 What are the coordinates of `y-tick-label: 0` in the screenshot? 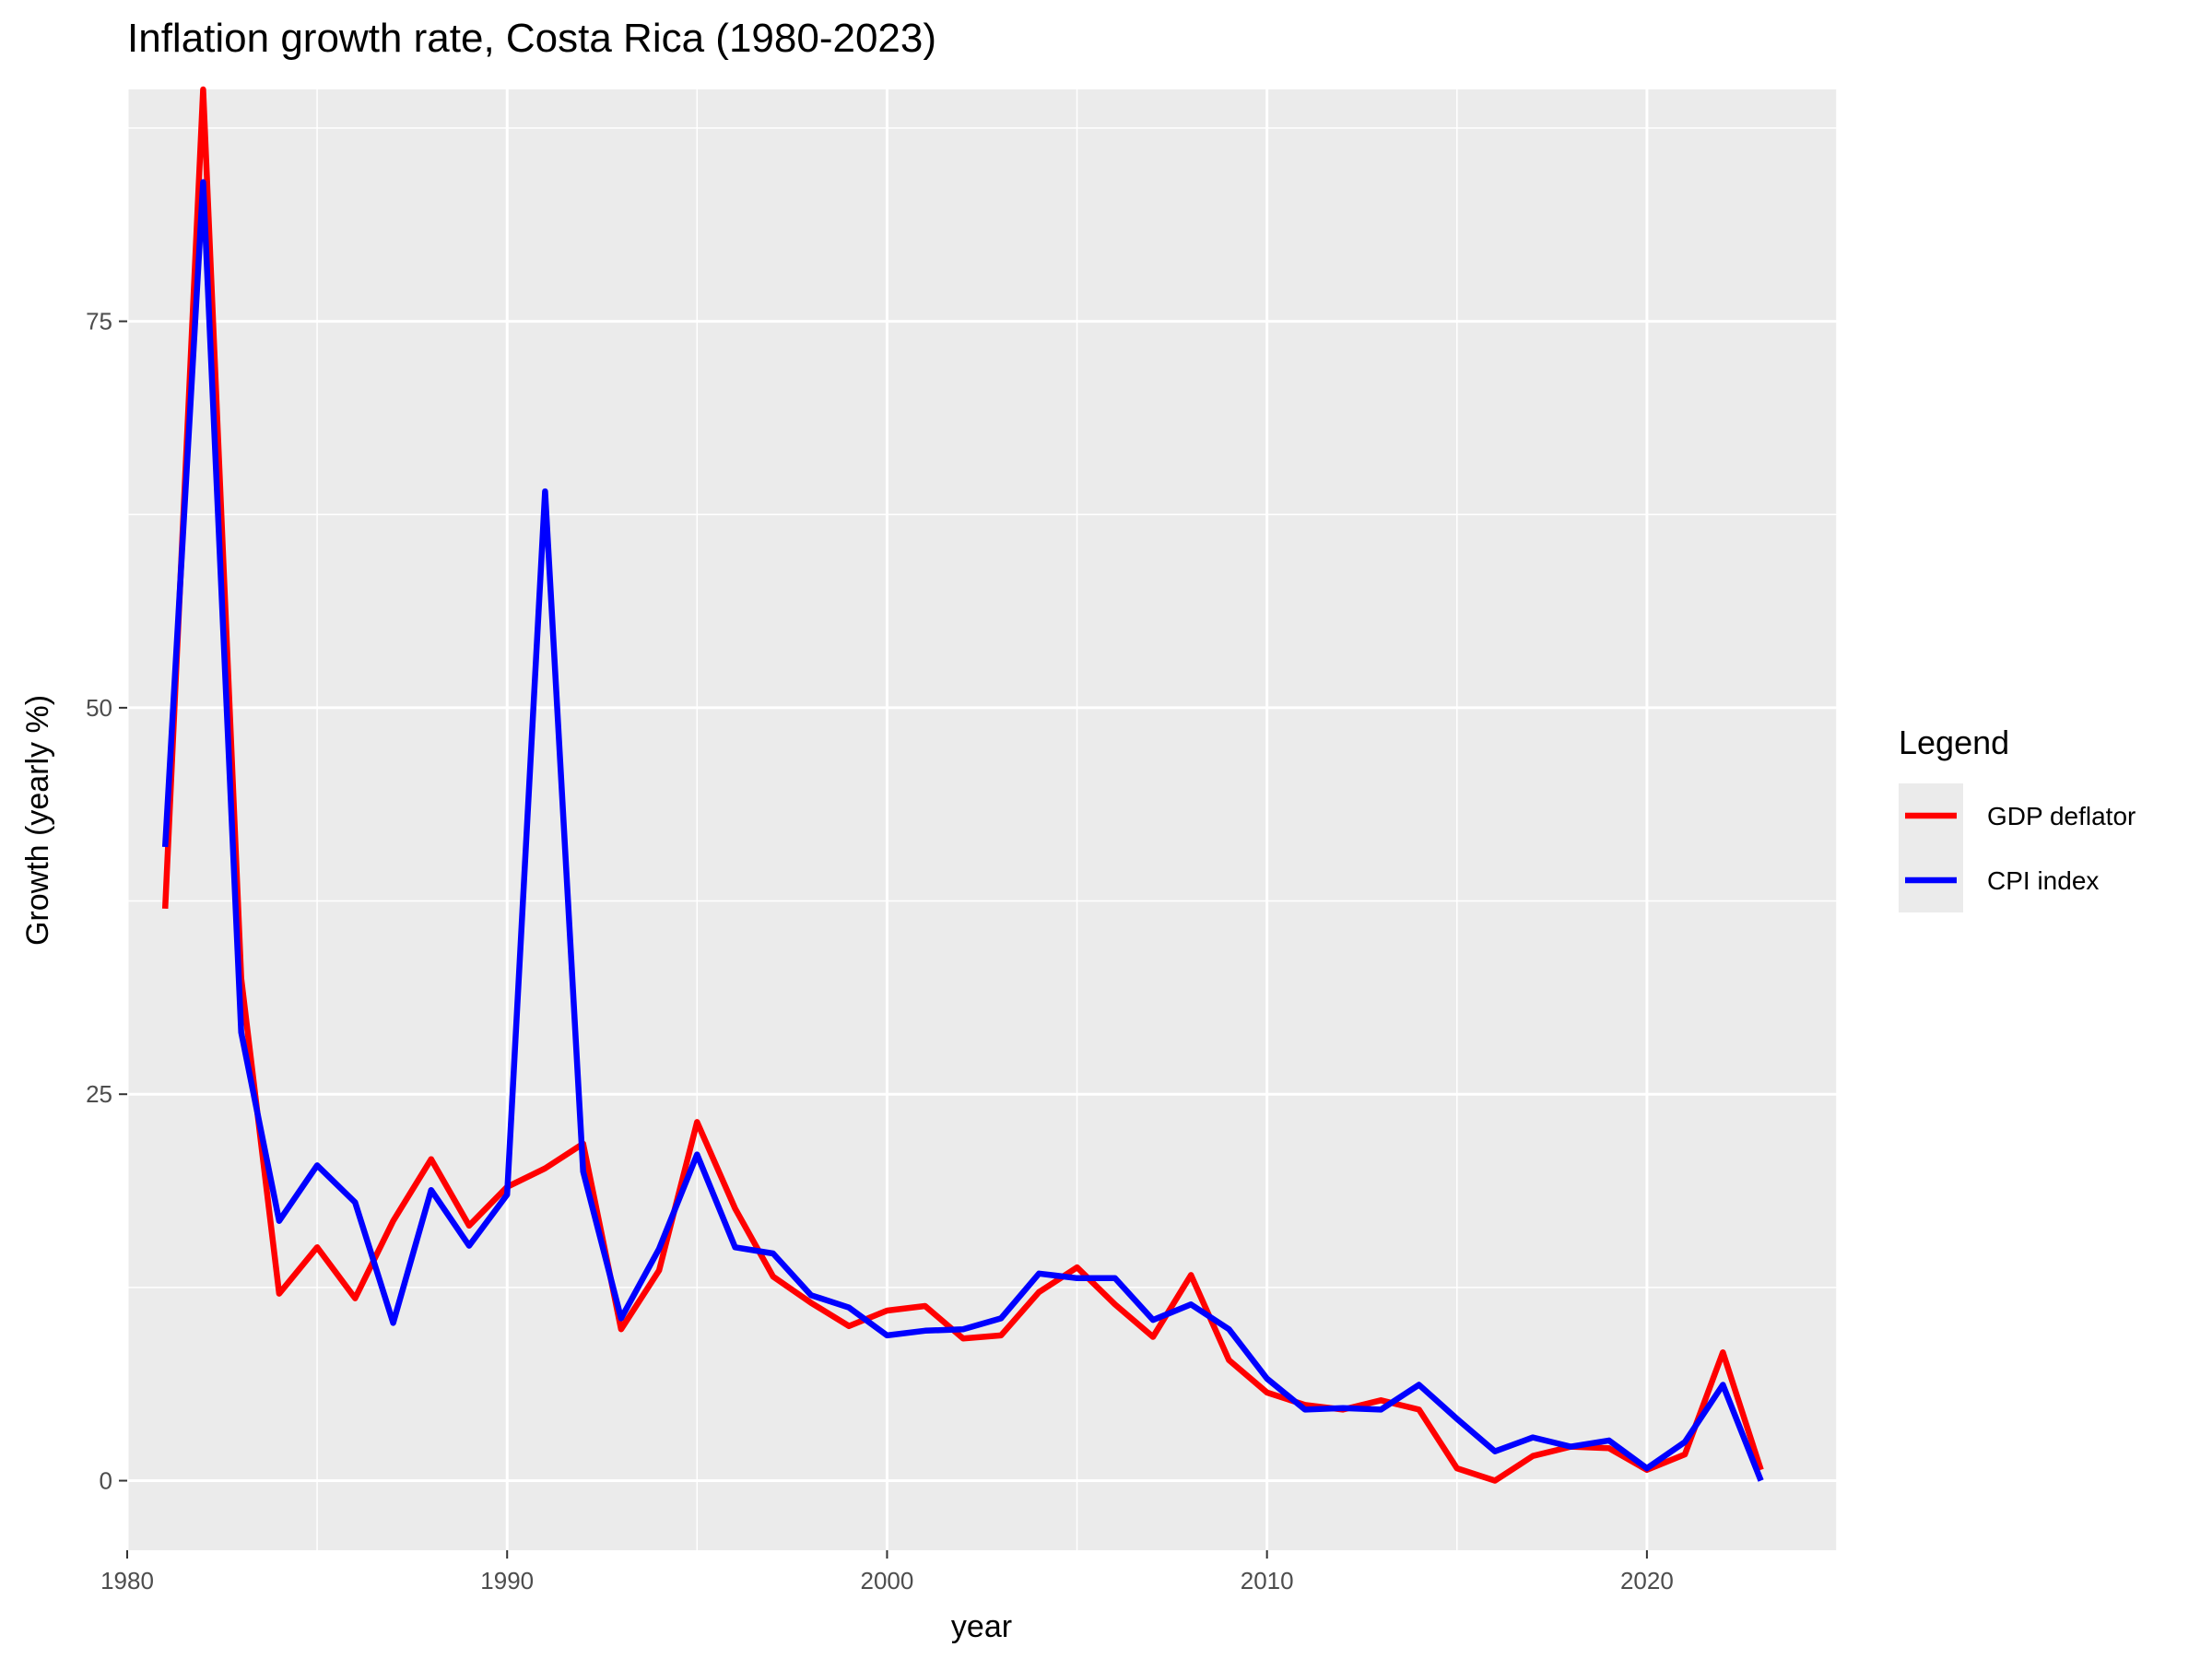 It's located at (106, 1481).